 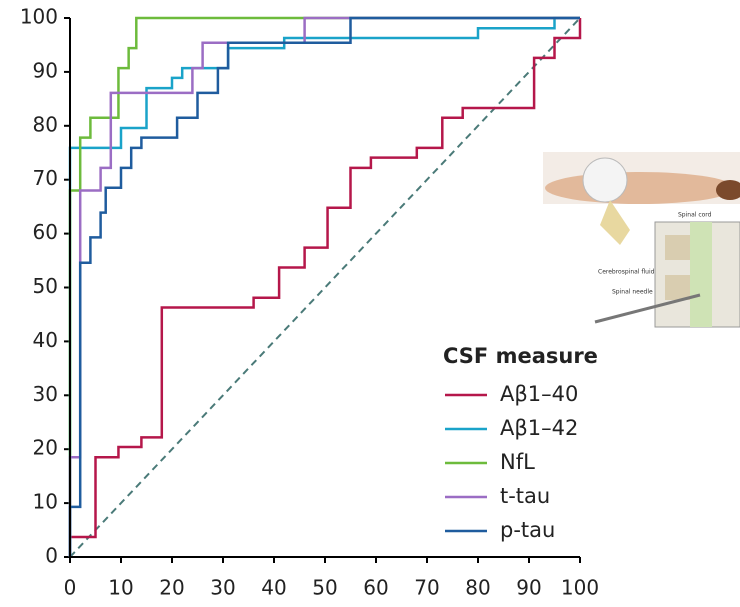 What do you see at coordinates (728, 190) in the screenshot?
I see `inset-hair` at bounding box center [728, 190].